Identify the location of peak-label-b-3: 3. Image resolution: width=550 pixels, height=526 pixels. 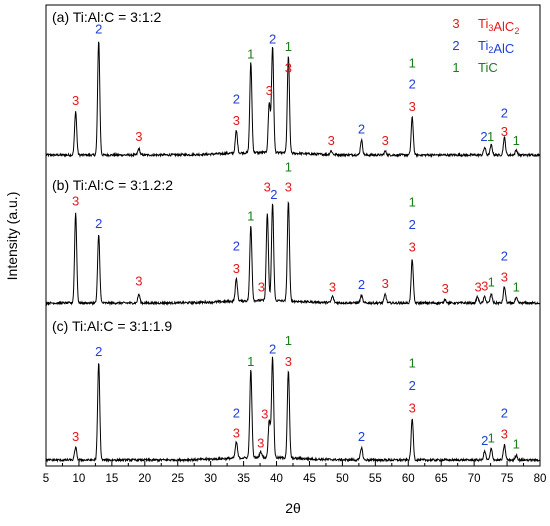
(236, 268).